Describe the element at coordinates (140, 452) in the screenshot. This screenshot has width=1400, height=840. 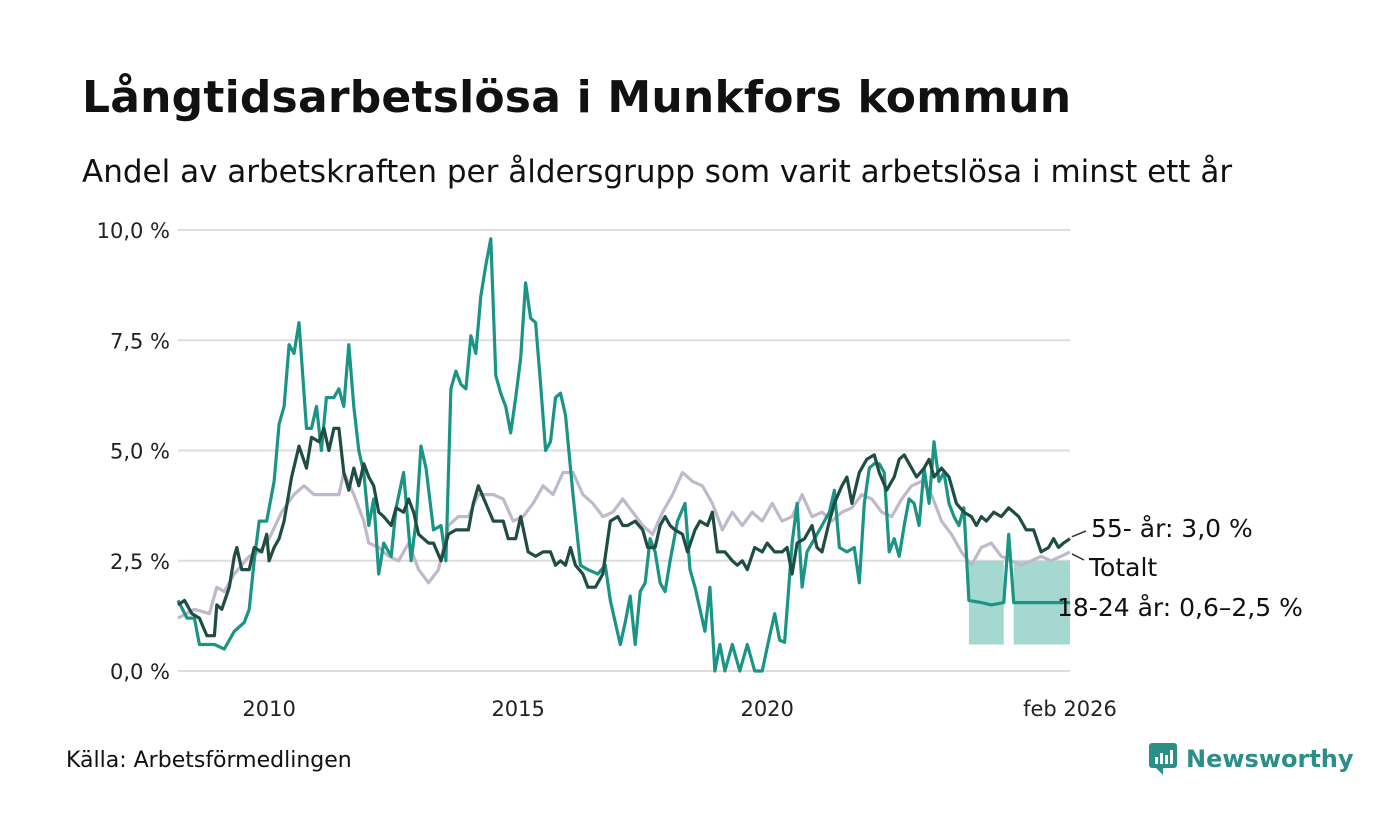
I see `y-tick-label: 5,0 %` at that location.